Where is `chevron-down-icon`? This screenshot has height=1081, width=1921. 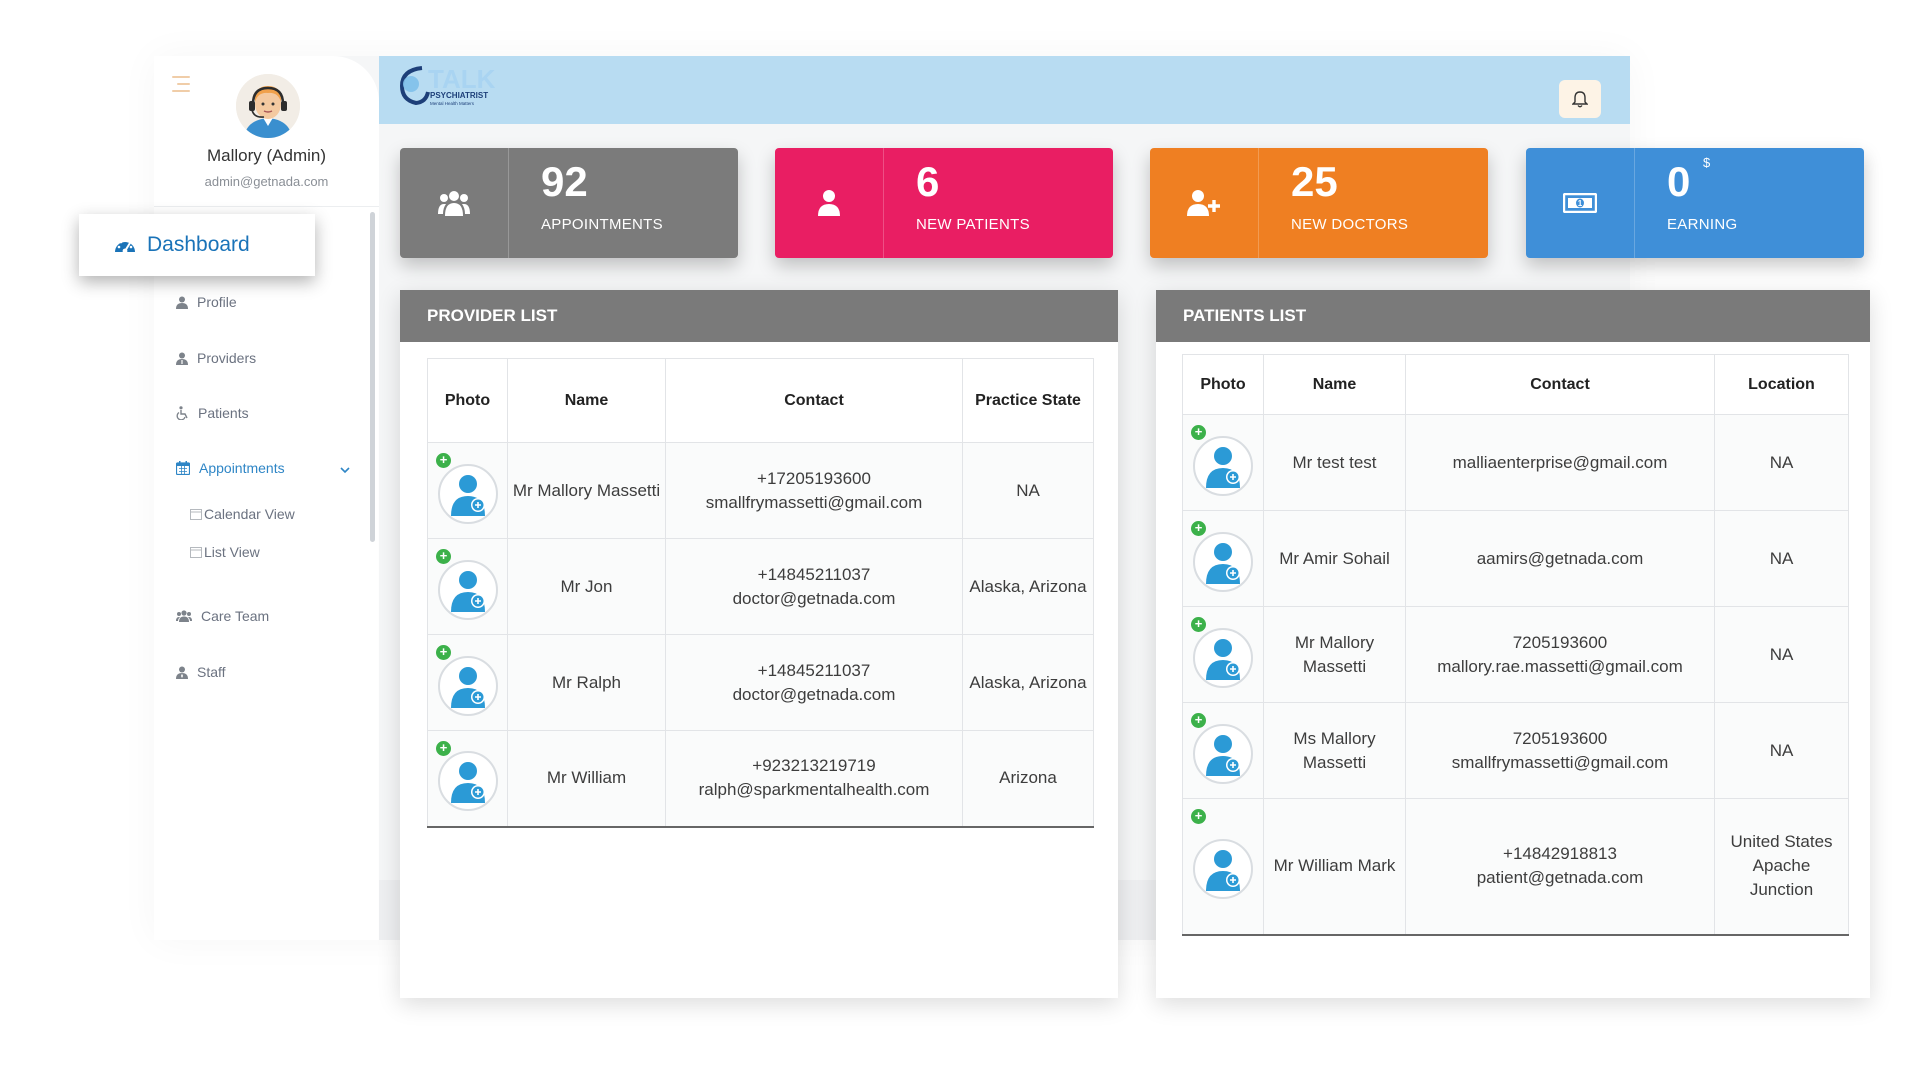 chevron-down-icon is located at coordinates (345, 470).